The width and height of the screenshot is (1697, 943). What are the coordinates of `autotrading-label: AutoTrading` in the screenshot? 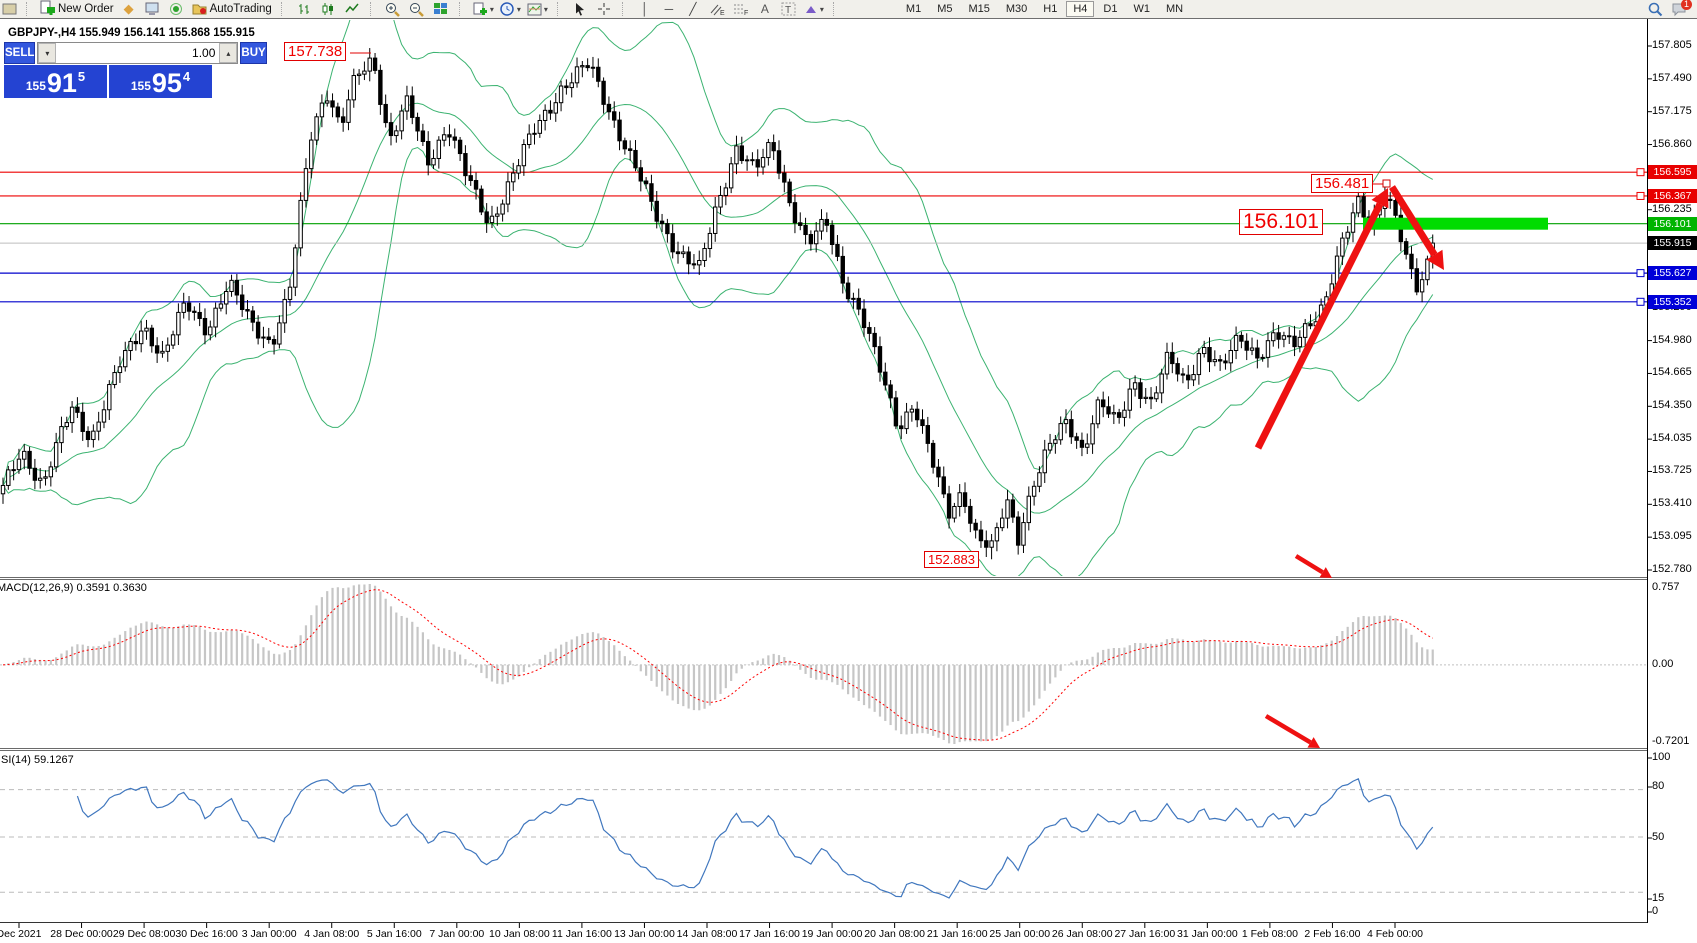 It's located at (240, 9).